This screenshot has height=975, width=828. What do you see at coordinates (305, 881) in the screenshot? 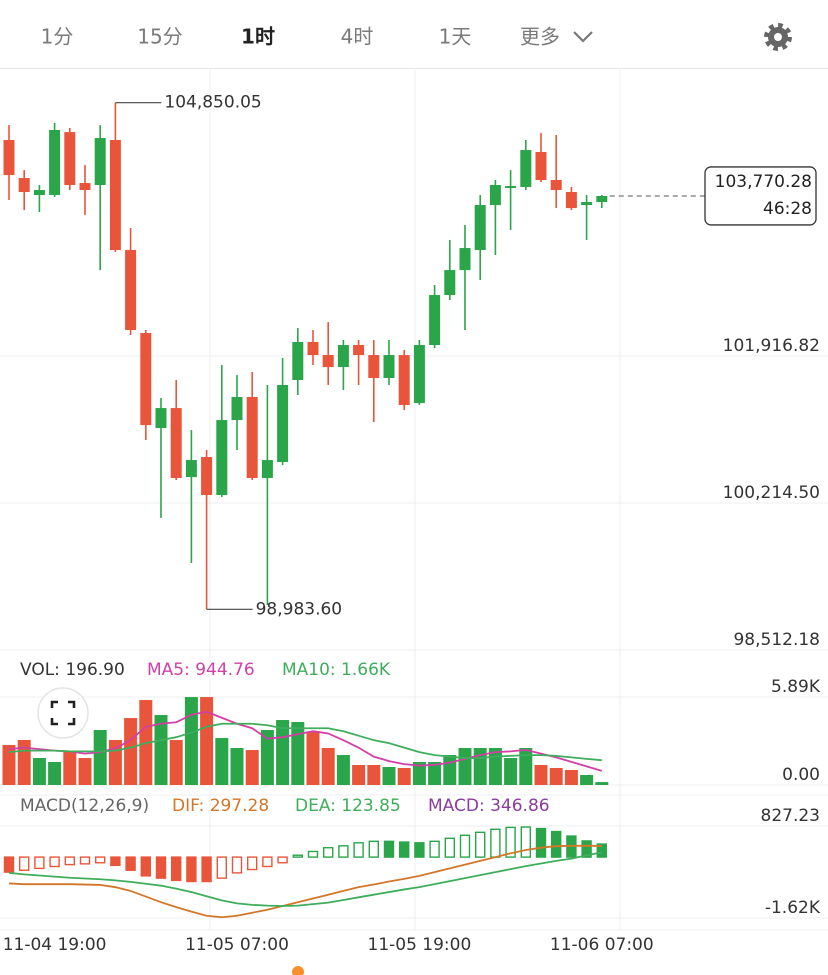
I see `indicator-line` at bounding box center [305, 881].